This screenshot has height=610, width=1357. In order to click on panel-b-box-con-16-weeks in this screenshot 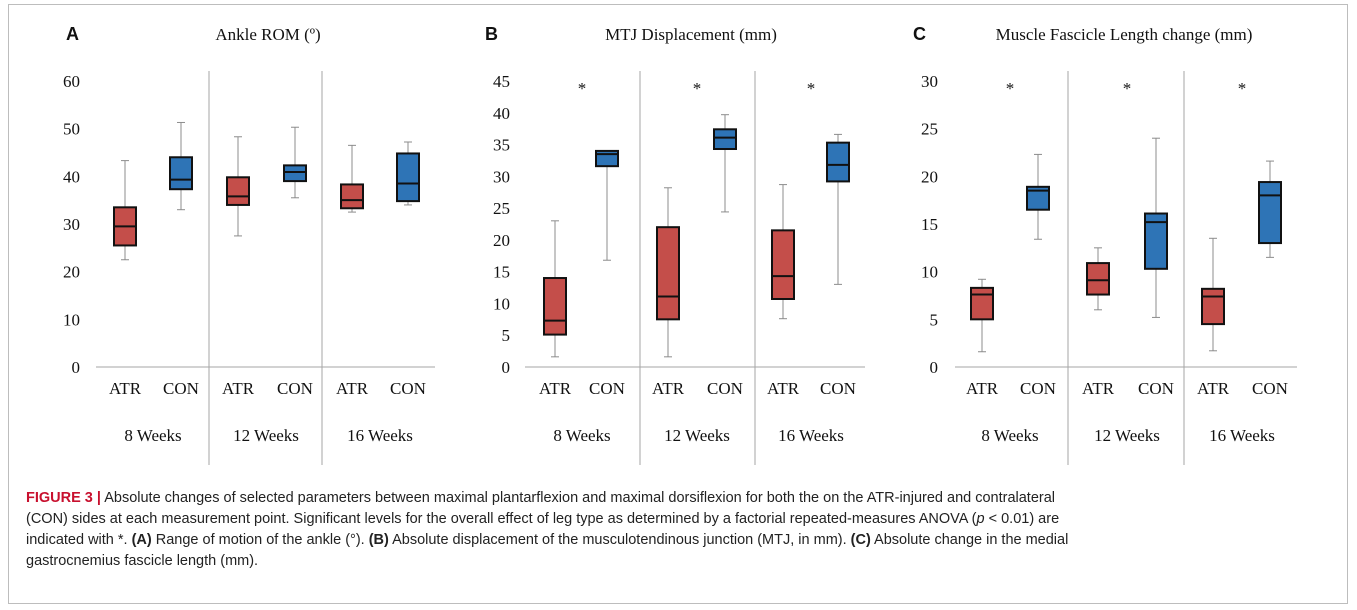, I will do `click(838, 162)`.